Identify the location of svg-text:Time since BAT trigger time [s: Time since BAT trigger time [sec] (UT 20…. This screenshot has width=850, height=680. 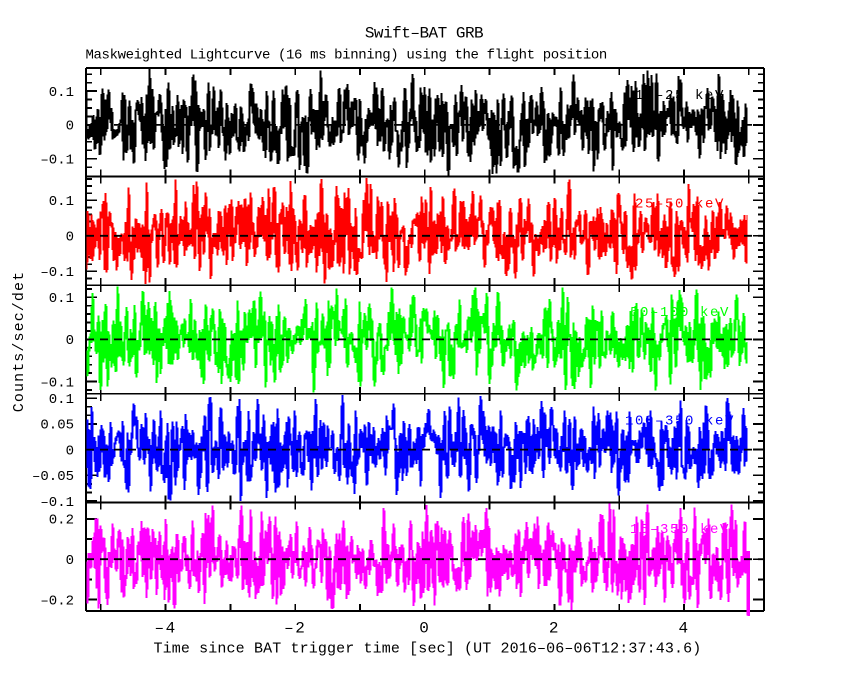
(428, 648).